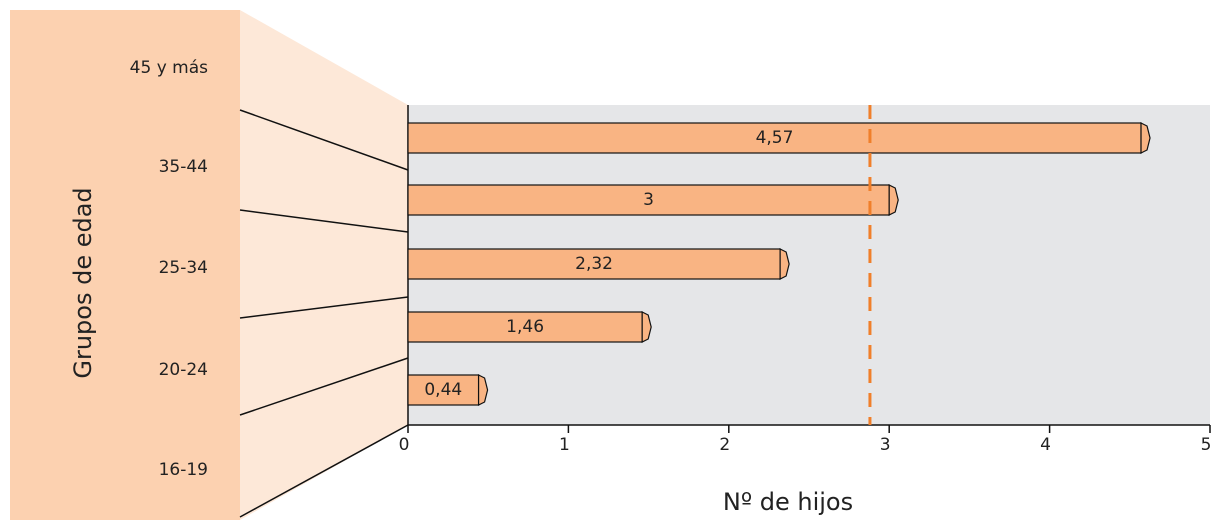 Image resolution: width=1219 pixels, height=520 pixels. I want to click on category-label: 35-44, so click(183, 167).